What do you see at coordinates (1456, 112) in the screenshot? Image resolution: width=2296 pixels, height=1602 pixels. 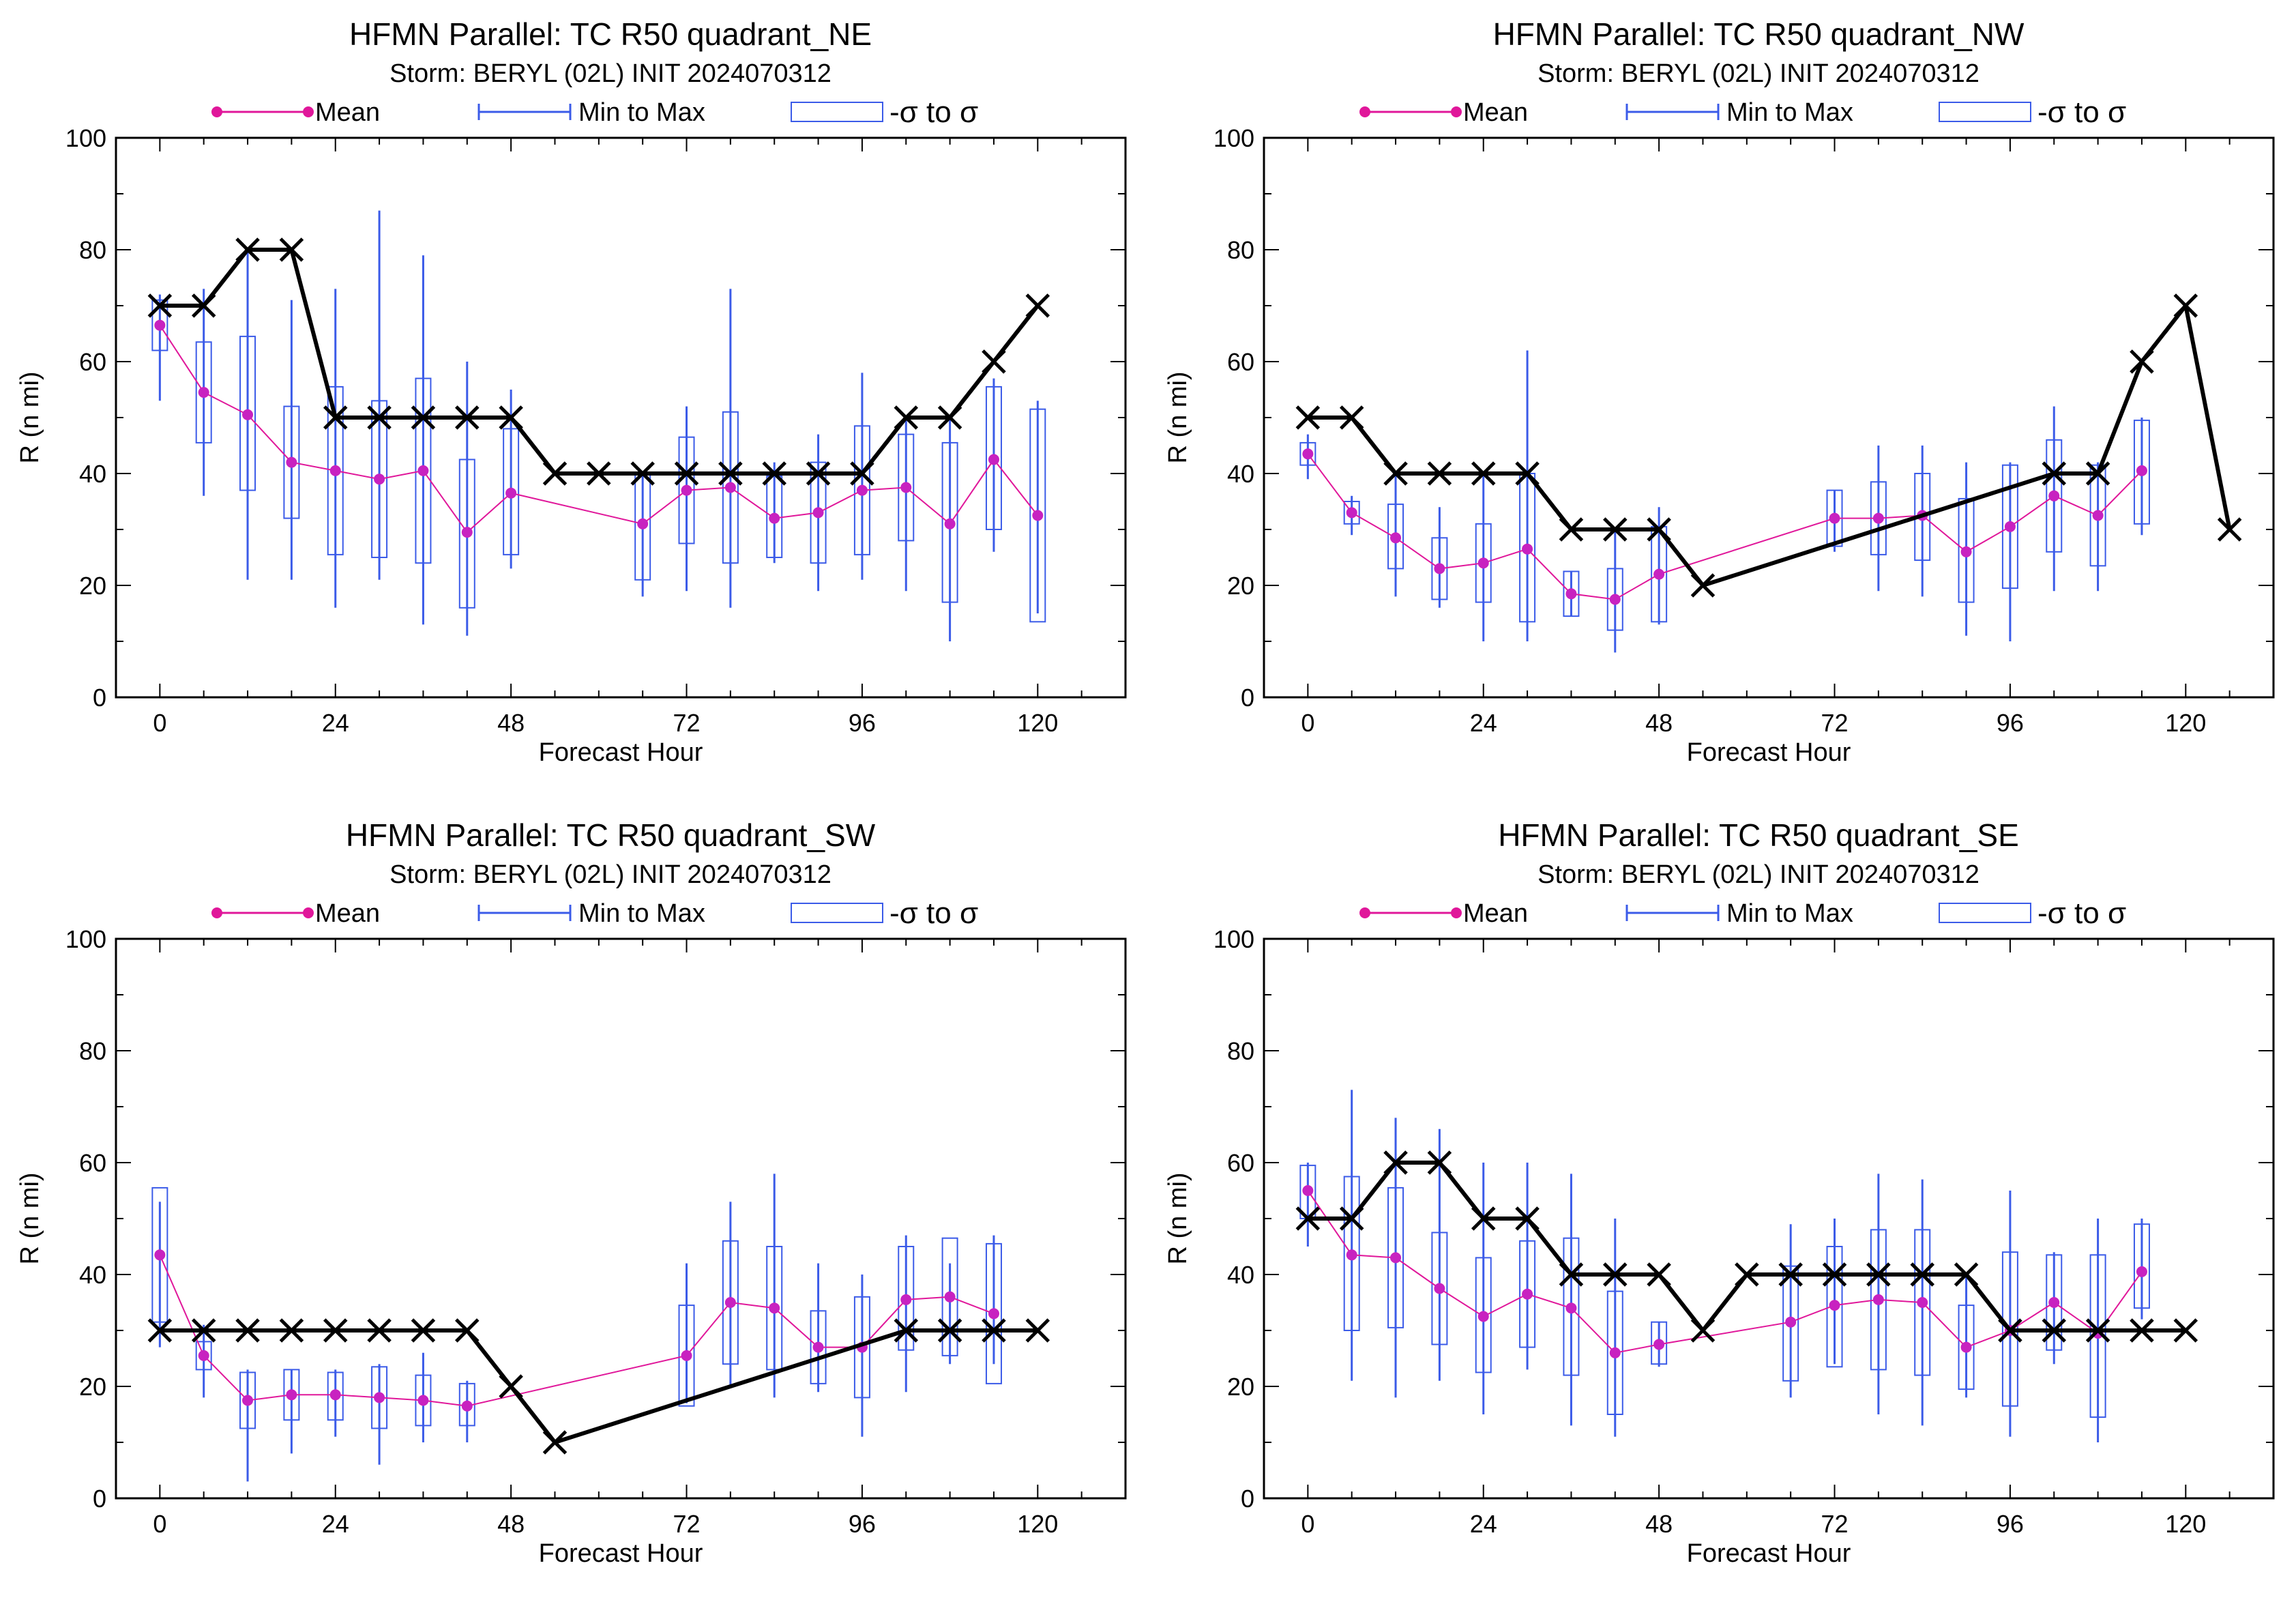 I see `legend-mean-marker-end` at bounding box center [1456, 112].